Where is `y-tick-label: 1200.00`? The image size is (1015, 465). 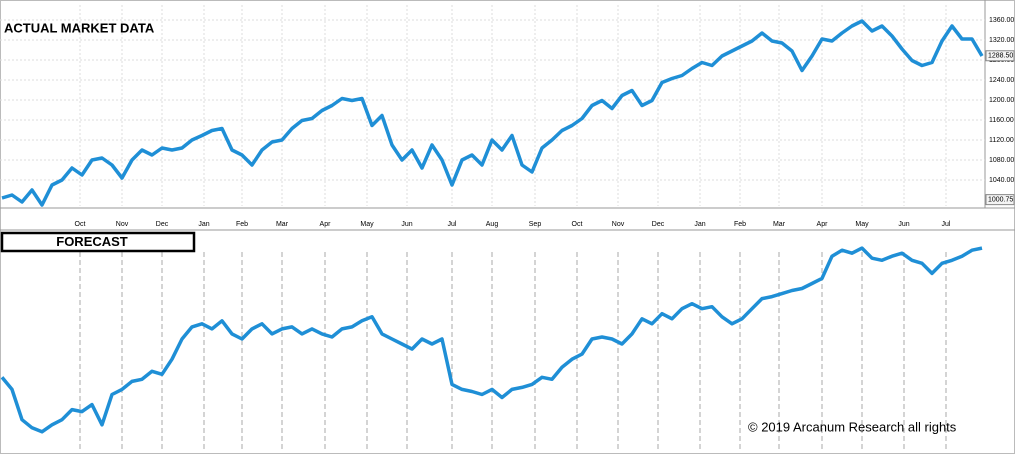 y-tick-label: 1200.00 is located at coordinates (1001, 100).